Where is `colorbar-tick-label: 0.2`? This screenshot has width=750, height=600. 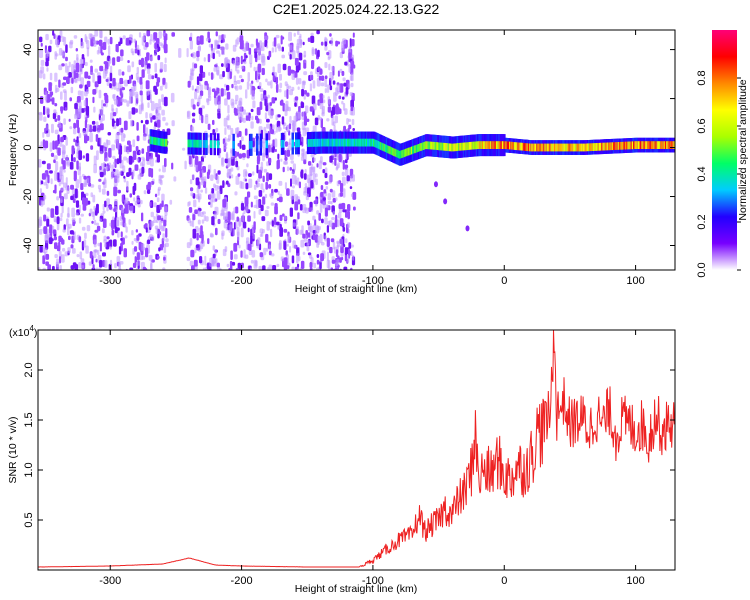 colorbar-tick-label: 0.2 is located at coordinates (702, 221).